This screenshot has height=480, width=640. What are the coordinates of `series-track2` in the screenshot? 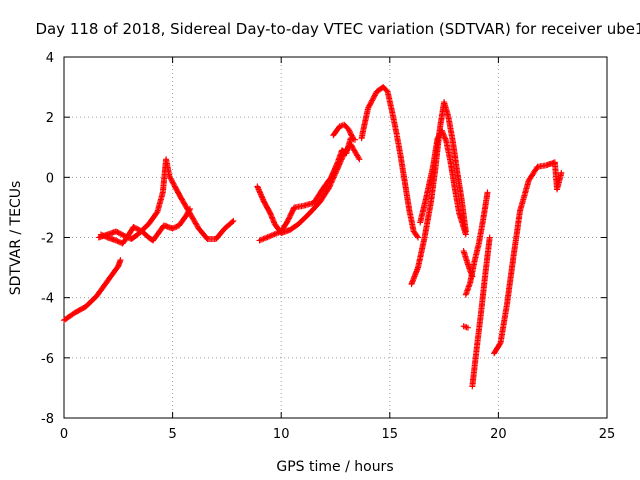 It's located at (166, 199).